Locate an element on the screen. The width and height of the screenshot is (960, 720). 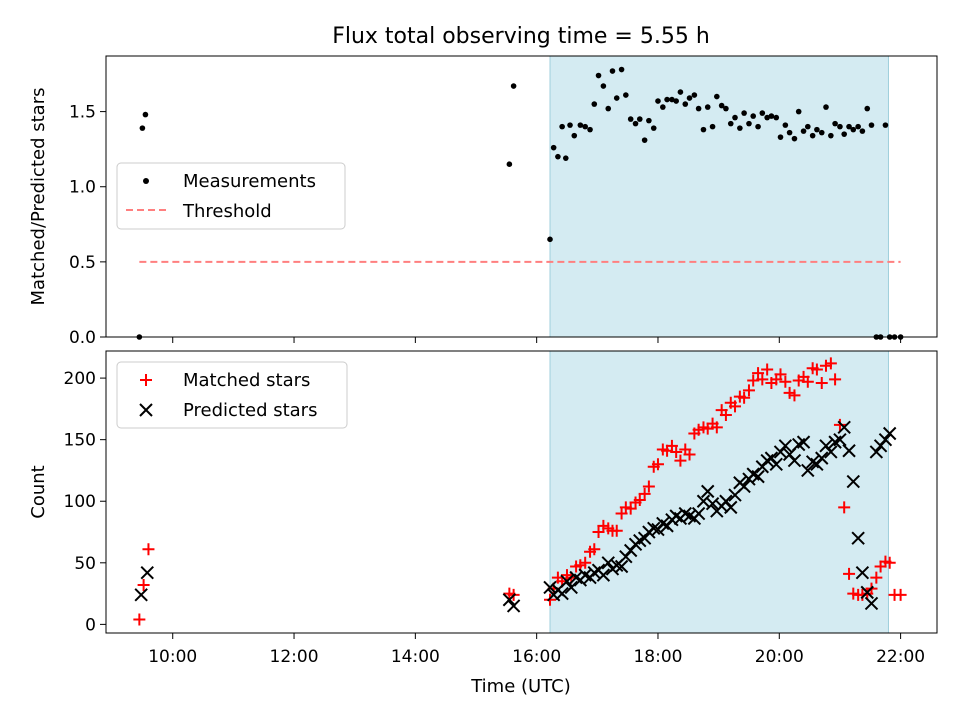
x-tick-label: 18:00 is located at coordinates (657, 657).